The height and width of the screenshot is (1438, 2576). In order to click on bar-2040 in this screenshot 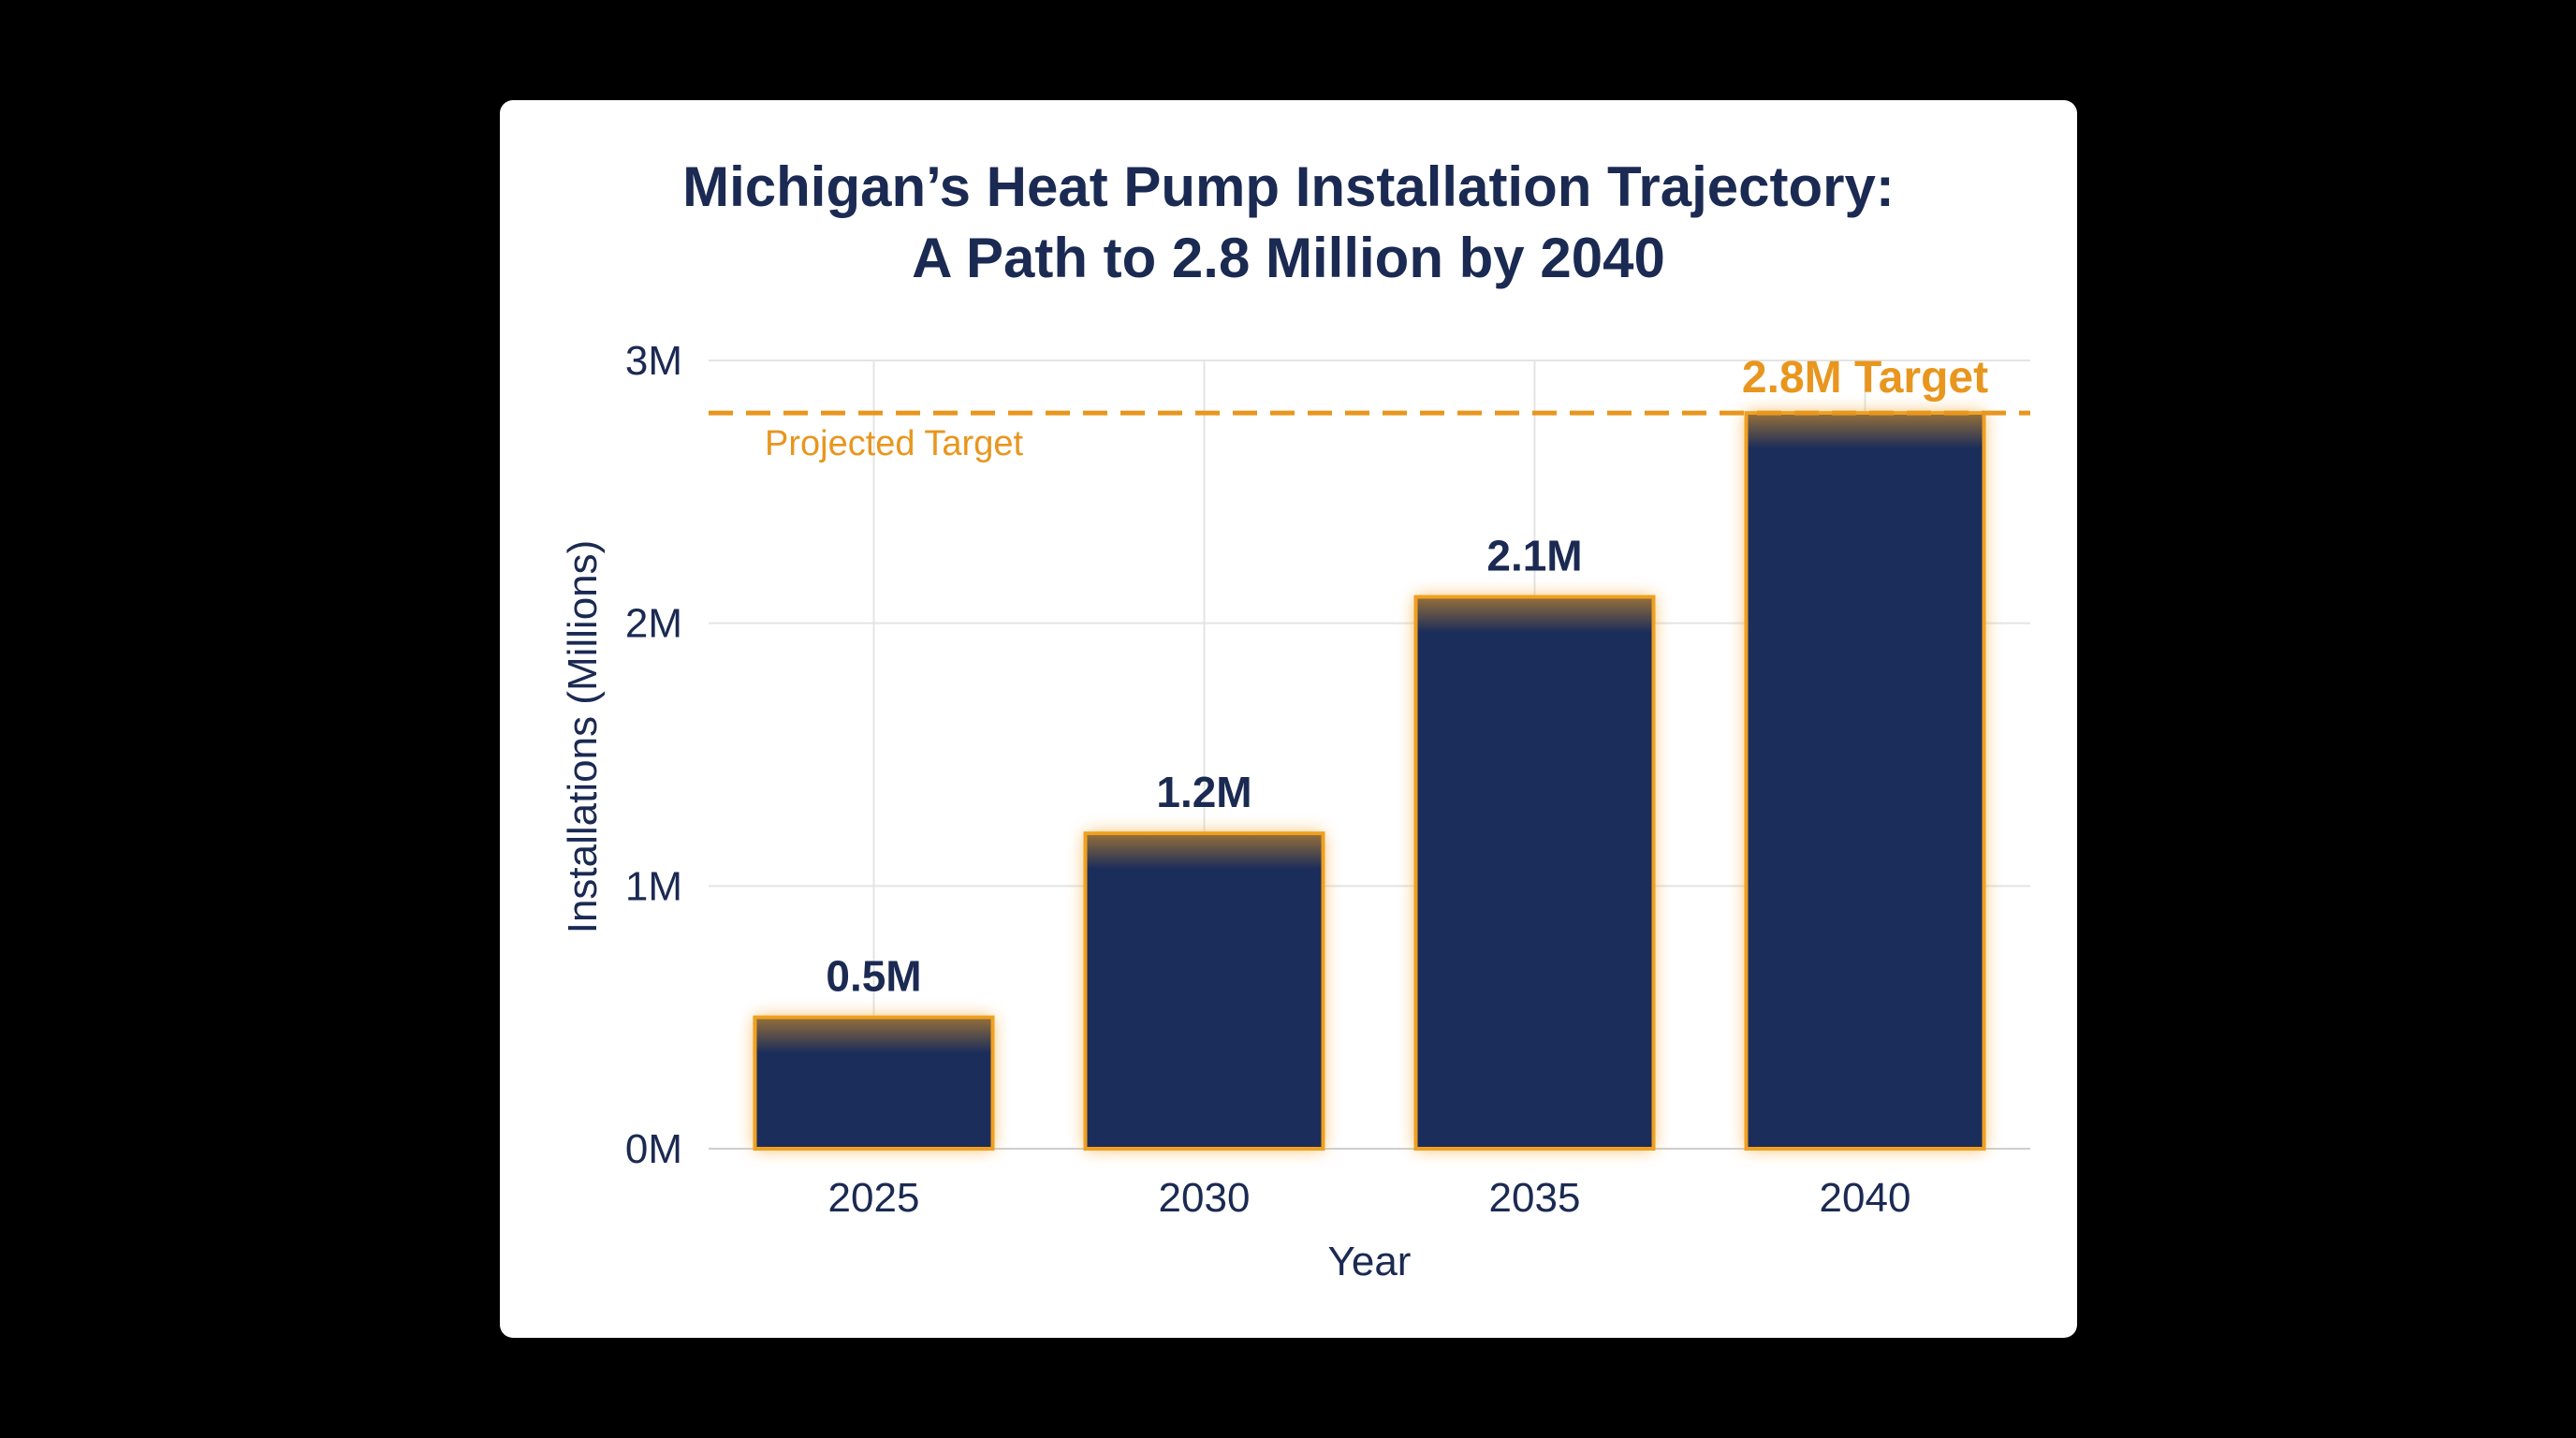, I will do `click(1865, 781)`.